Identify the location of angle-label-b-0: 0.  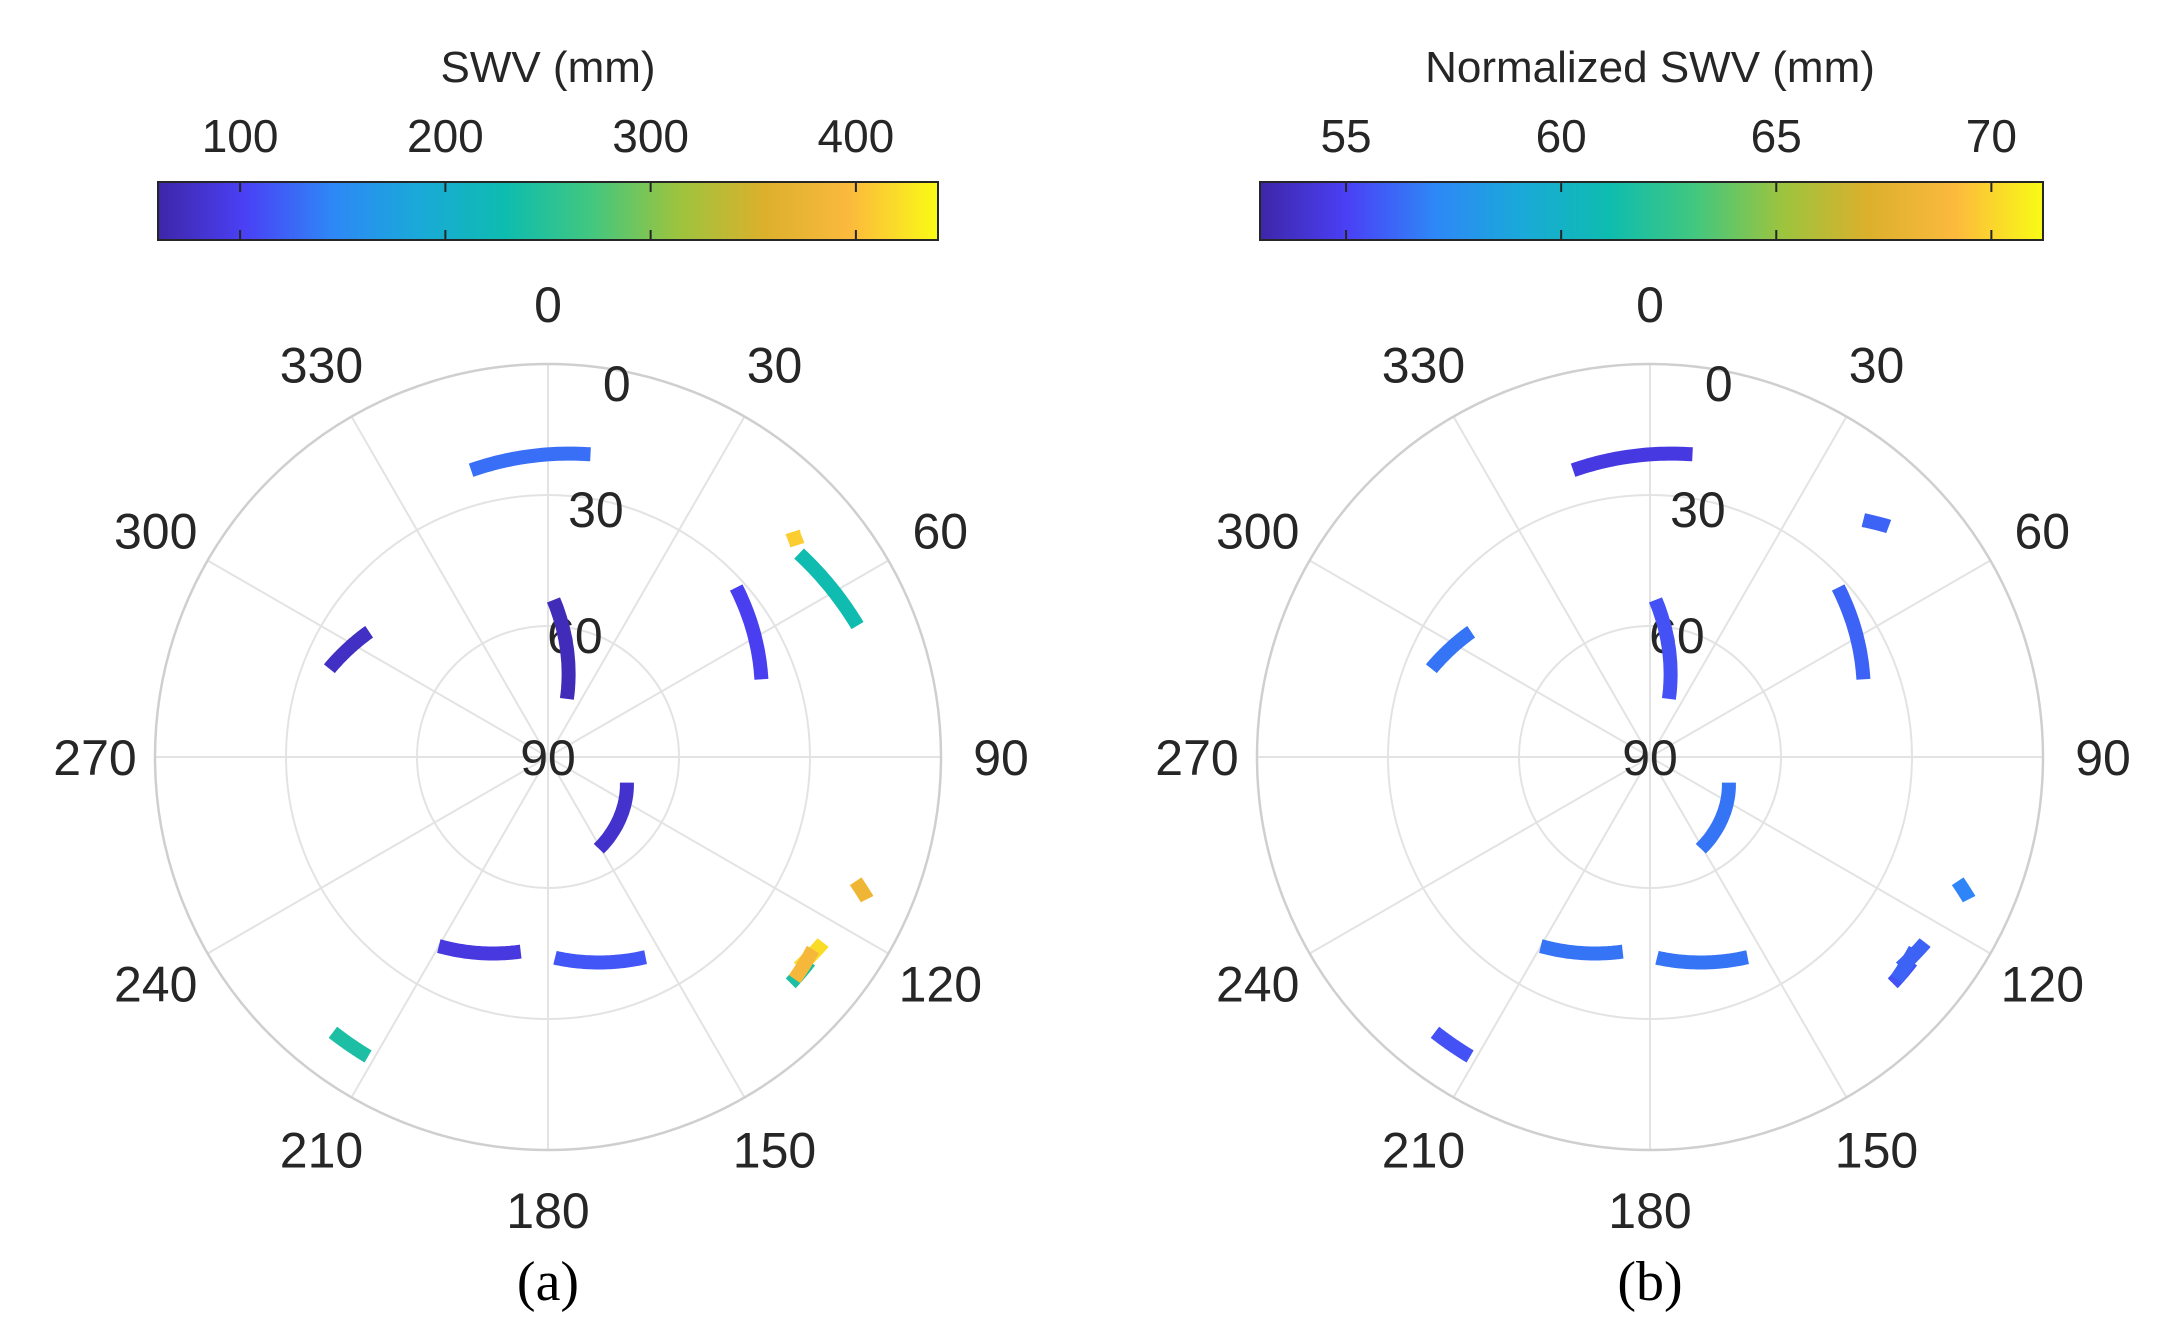
(1650, 305).